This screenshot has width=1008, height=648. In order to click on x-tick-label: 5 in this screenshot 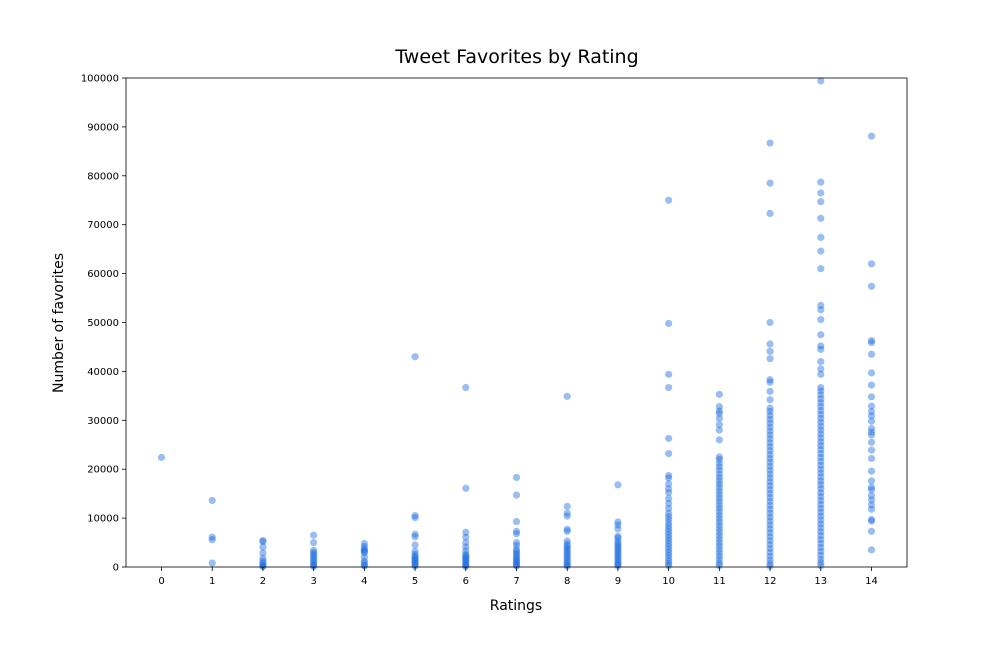, I will do `click(415, 581)`.